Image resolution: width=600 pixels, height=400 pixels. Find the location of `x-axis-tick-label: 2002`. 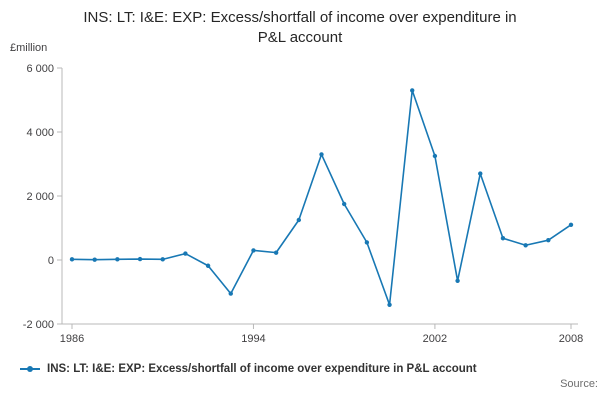

x-axis-tick-label: 2002 is located at coordinates (435, 339).